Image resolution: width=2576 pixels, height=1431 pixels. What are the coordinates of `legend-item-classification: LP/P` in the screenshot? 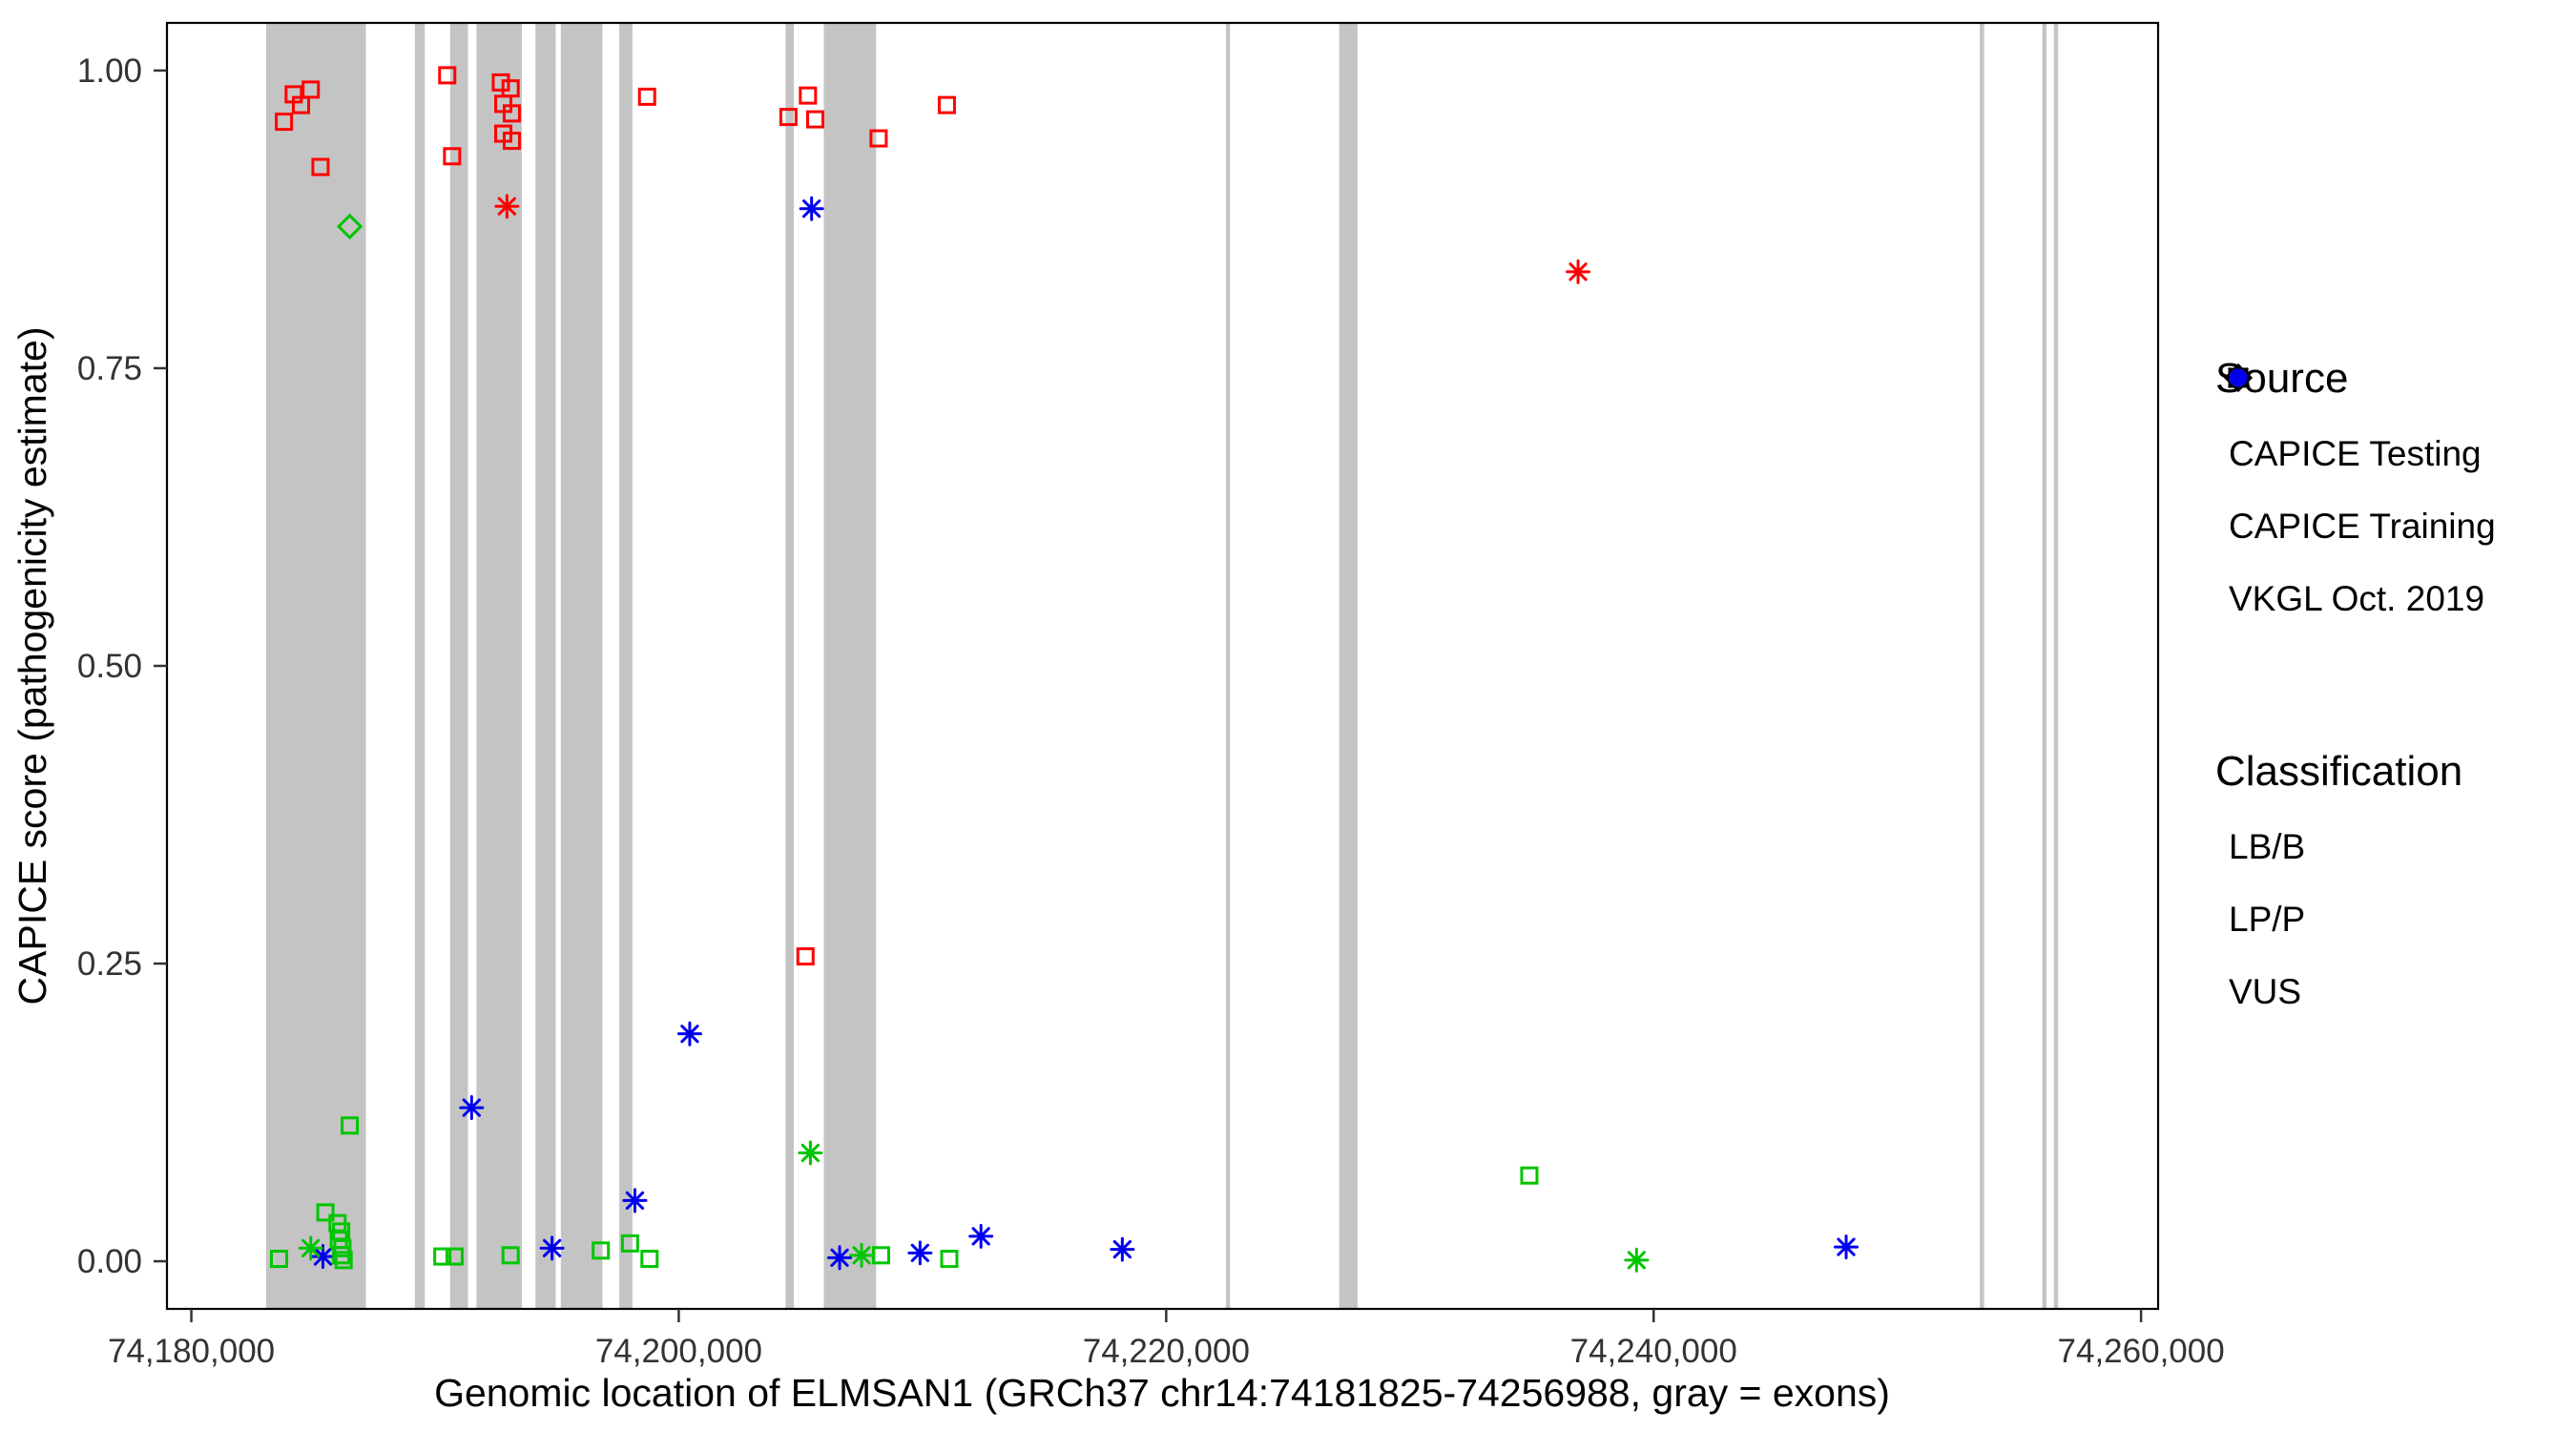 It's located at (2355, 662).